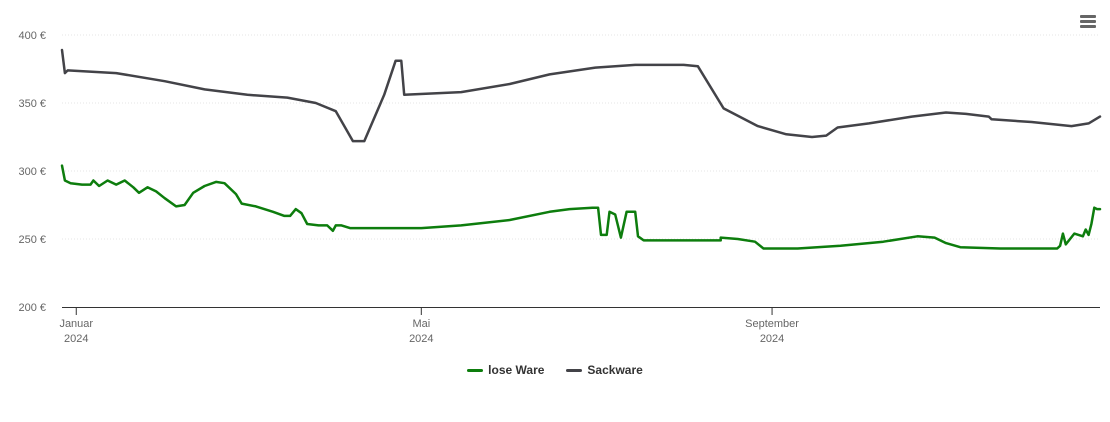 The width and height of the screenshot is (1110, 422). I want to click on y-tick-label: 200 €, so click(32, 308).